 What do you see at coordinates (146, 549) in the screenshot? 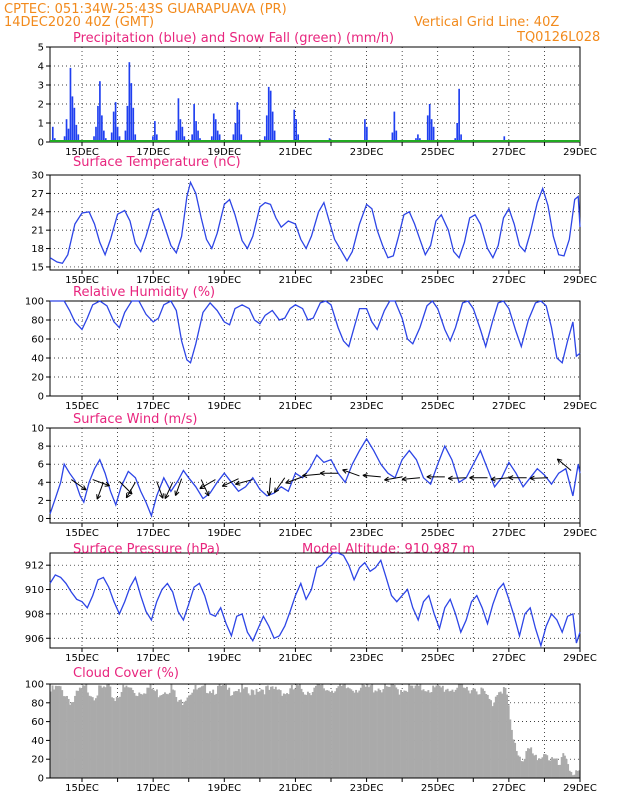
I see `panel-title: Surface Pressure (hPa)` at bounding box center [146, 549].